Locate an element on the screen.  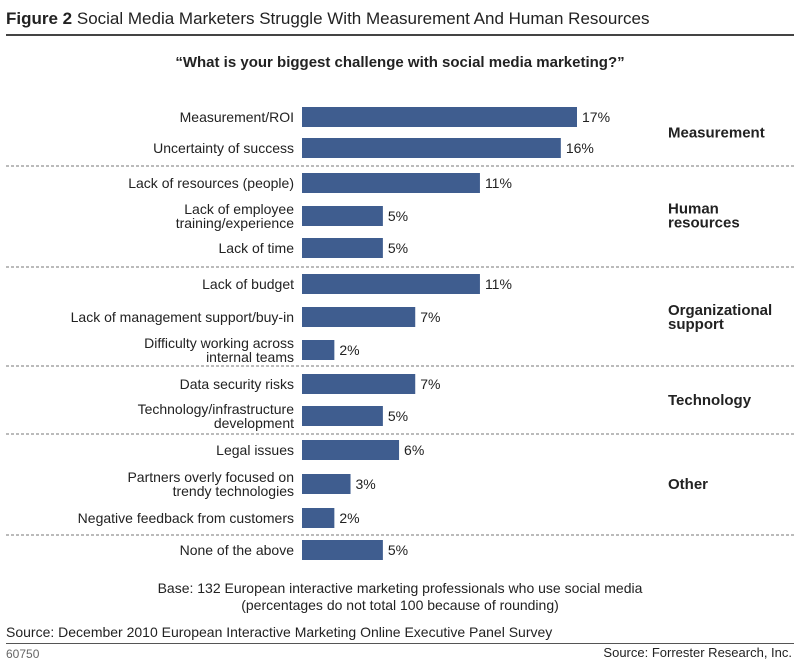
group-label-5: Other is located at coordinates (688, 484).